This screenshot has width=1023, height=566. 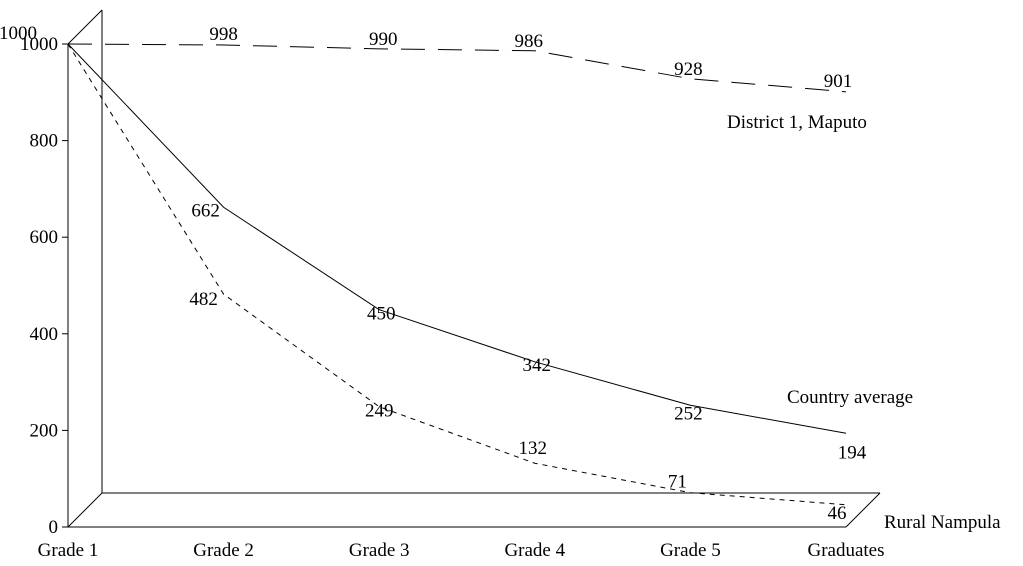 I want to click on floor-right-edge, so click(x=863, y=510).